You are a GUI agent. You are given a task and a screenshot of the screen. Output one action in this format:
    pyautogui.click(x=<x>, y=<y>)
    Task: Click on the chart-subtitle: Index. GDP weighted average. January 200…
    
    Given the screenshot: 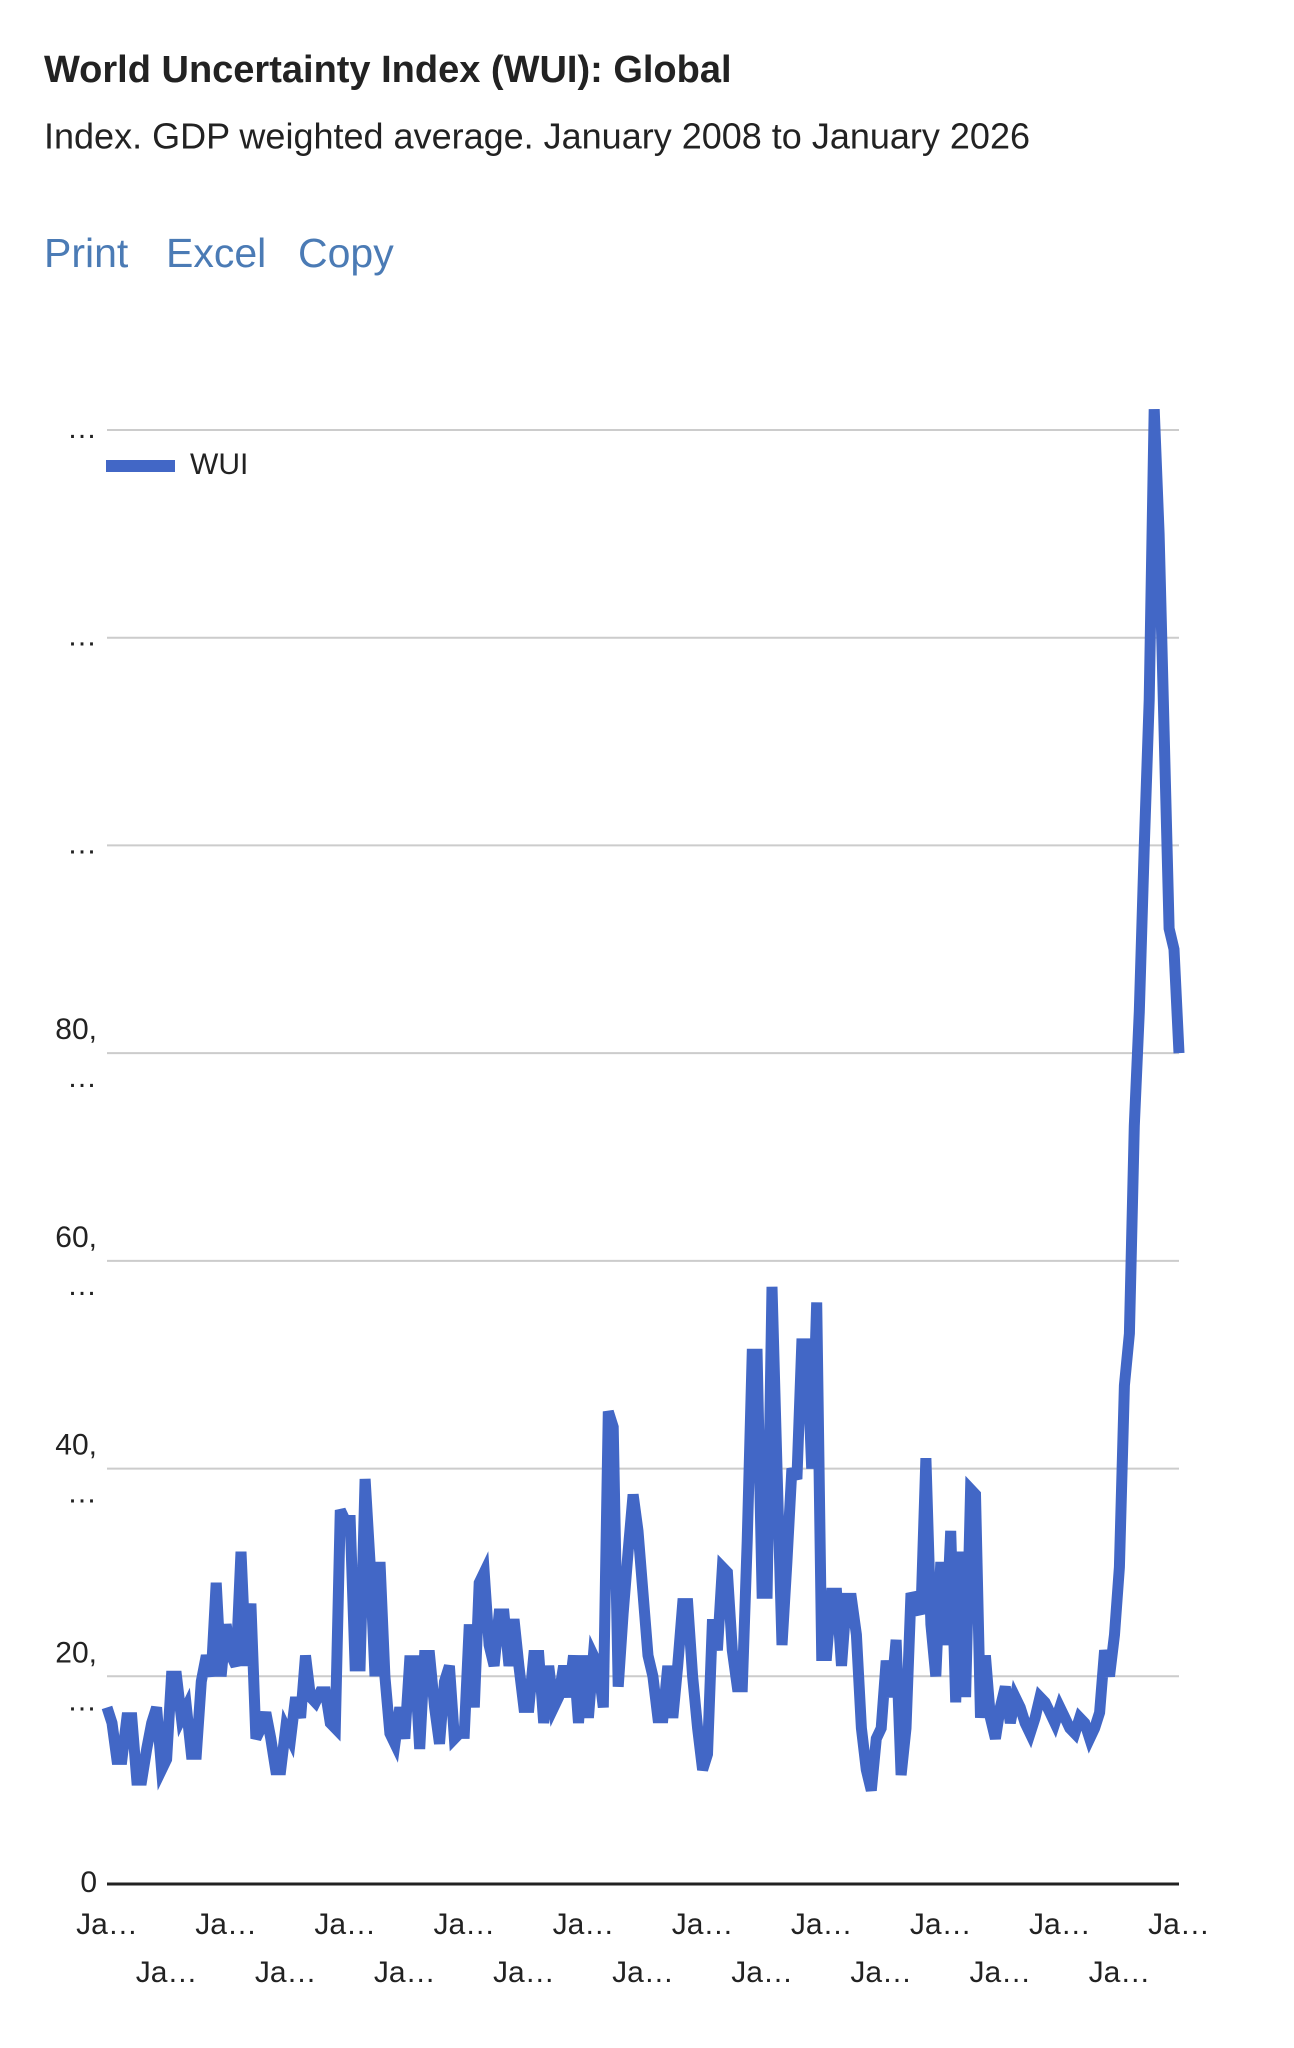 What is the action you would take?
    pyautogui.click(x=537, y=136)
    